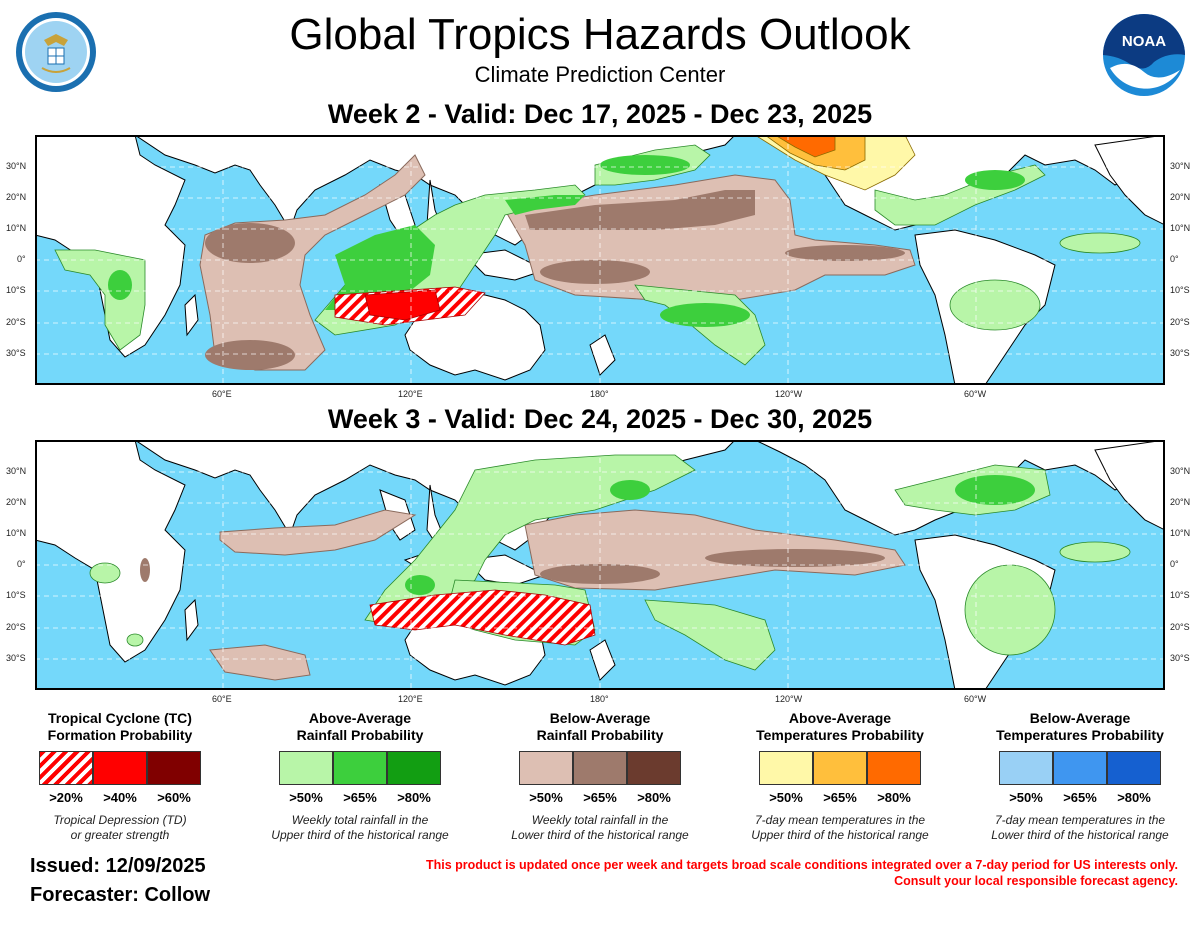  Describe the element at coordinates (1144, 41) in the screenshot. I see `svg-text: NOAA` at that location.